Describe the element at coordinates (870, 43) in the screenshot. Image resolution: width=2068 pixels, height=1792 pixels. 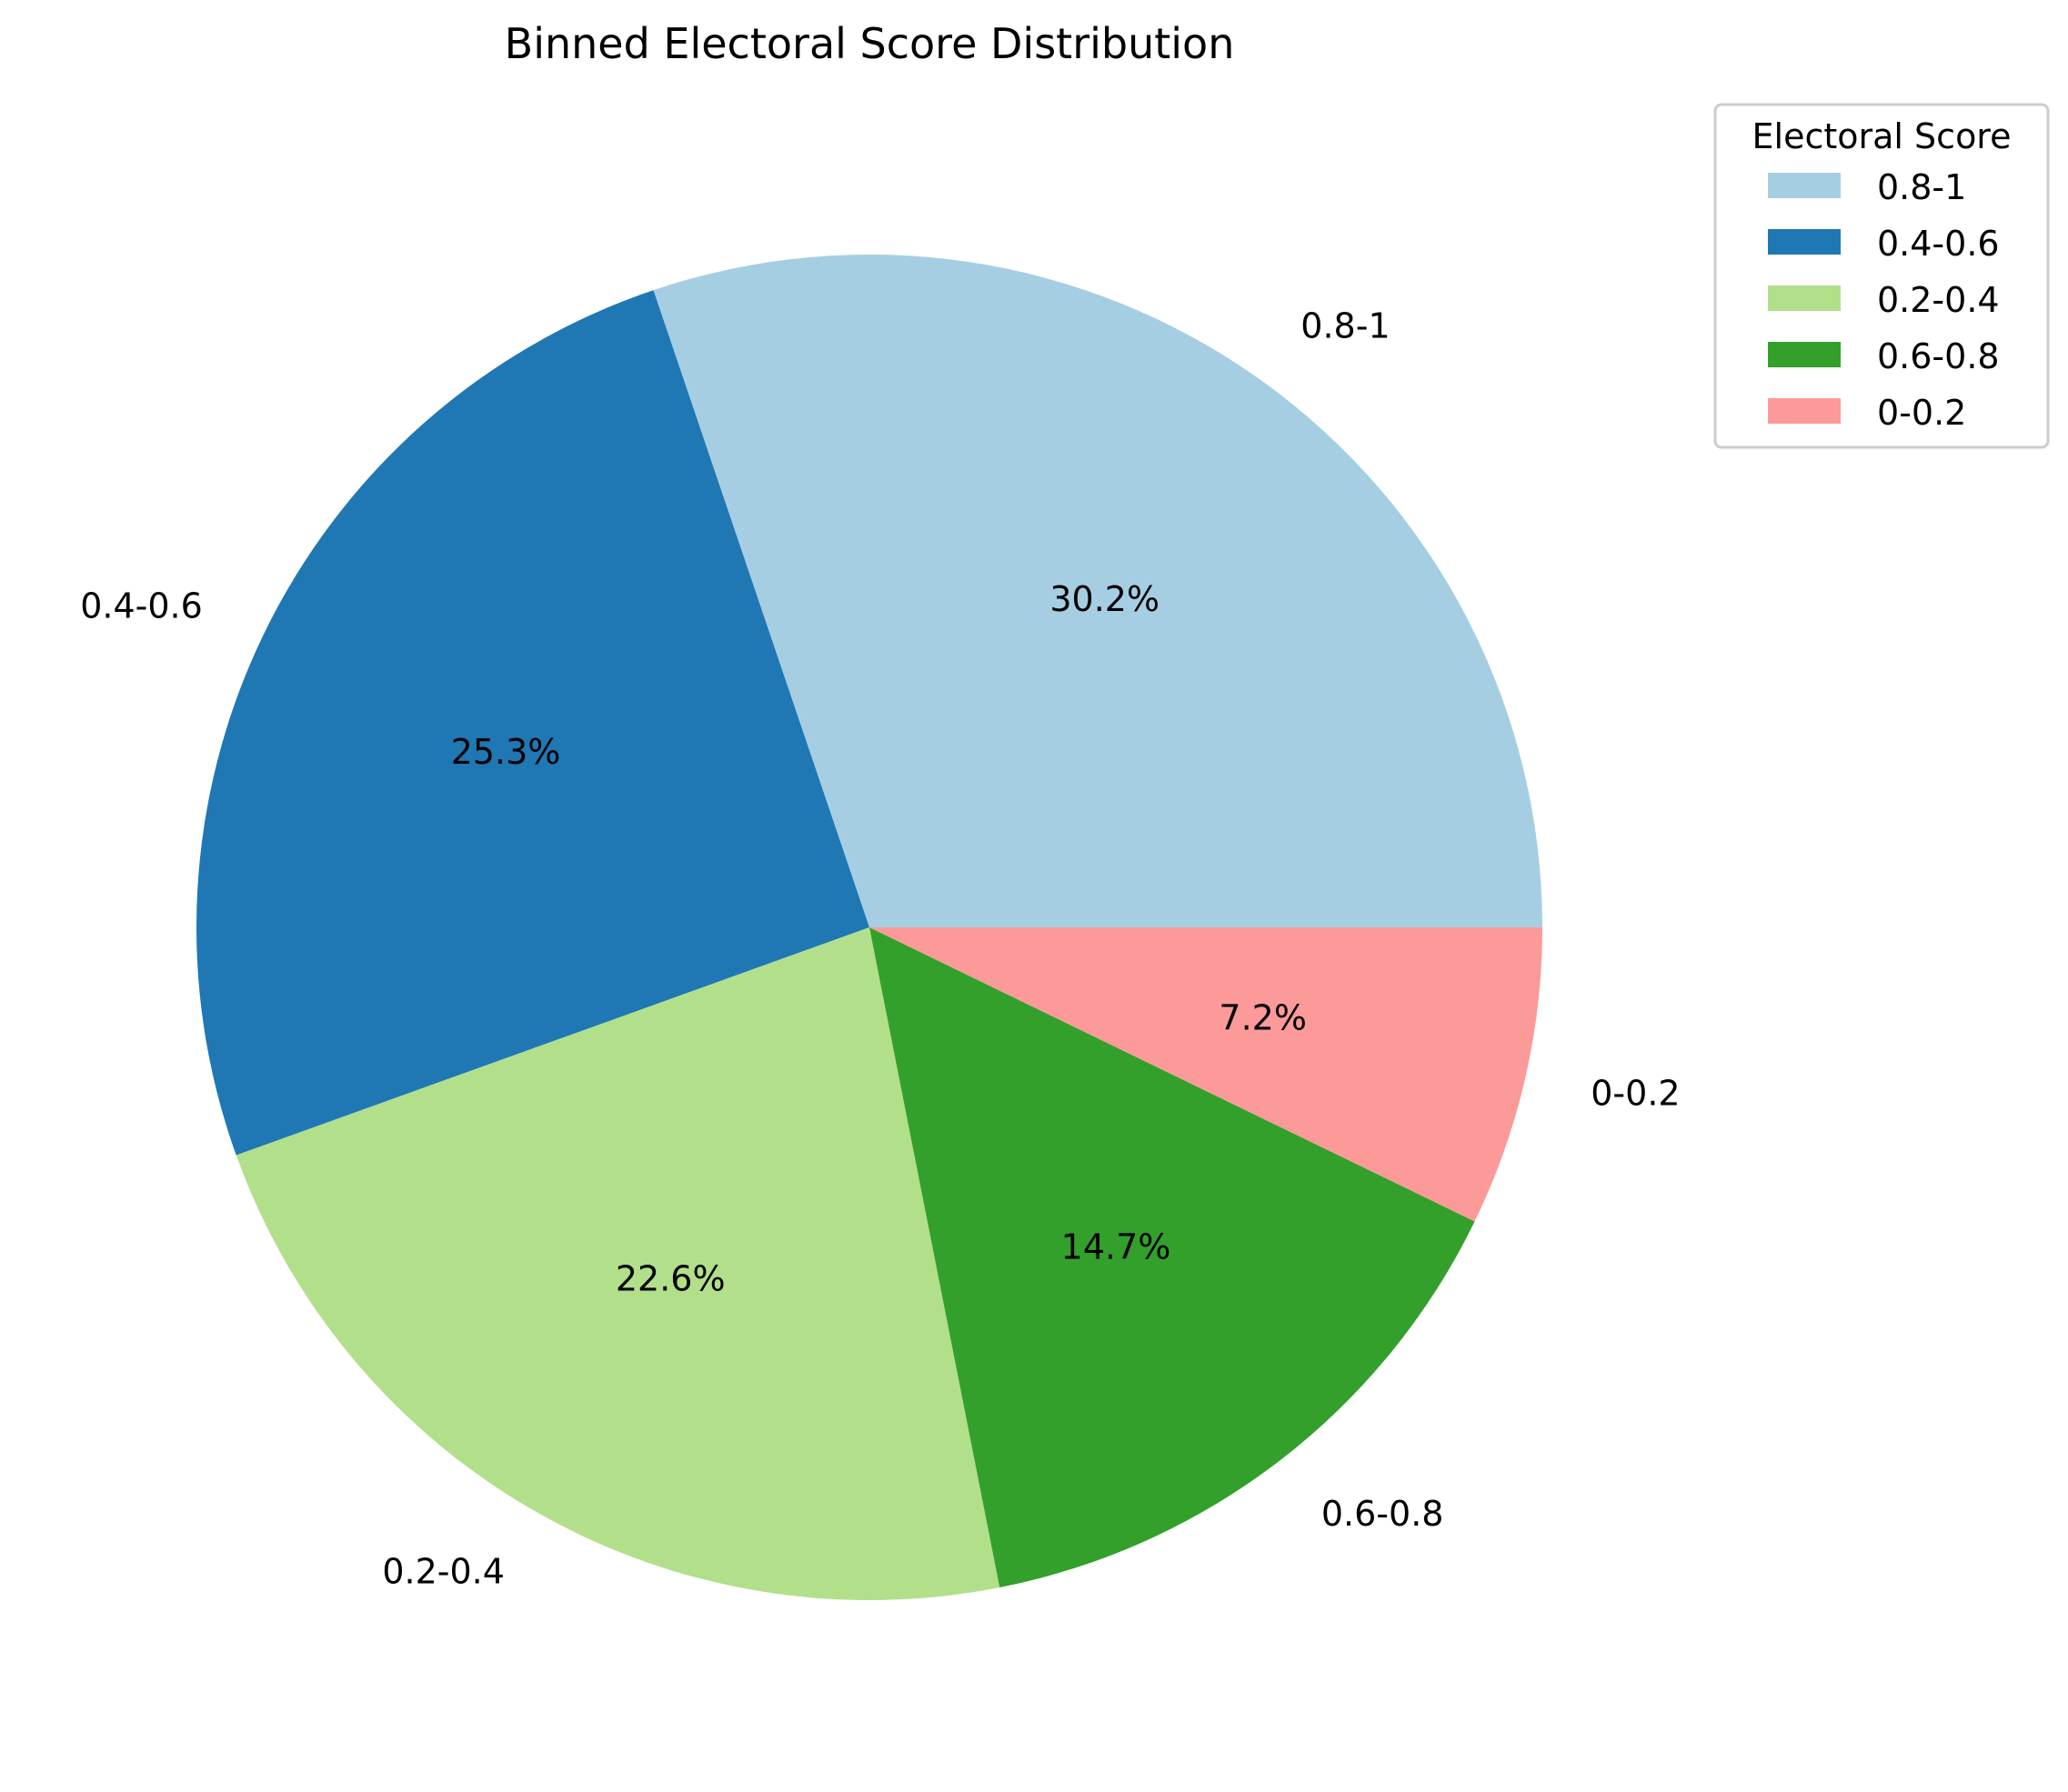
I see `chart-title: Binned Electoral Score Distribution` at that location.